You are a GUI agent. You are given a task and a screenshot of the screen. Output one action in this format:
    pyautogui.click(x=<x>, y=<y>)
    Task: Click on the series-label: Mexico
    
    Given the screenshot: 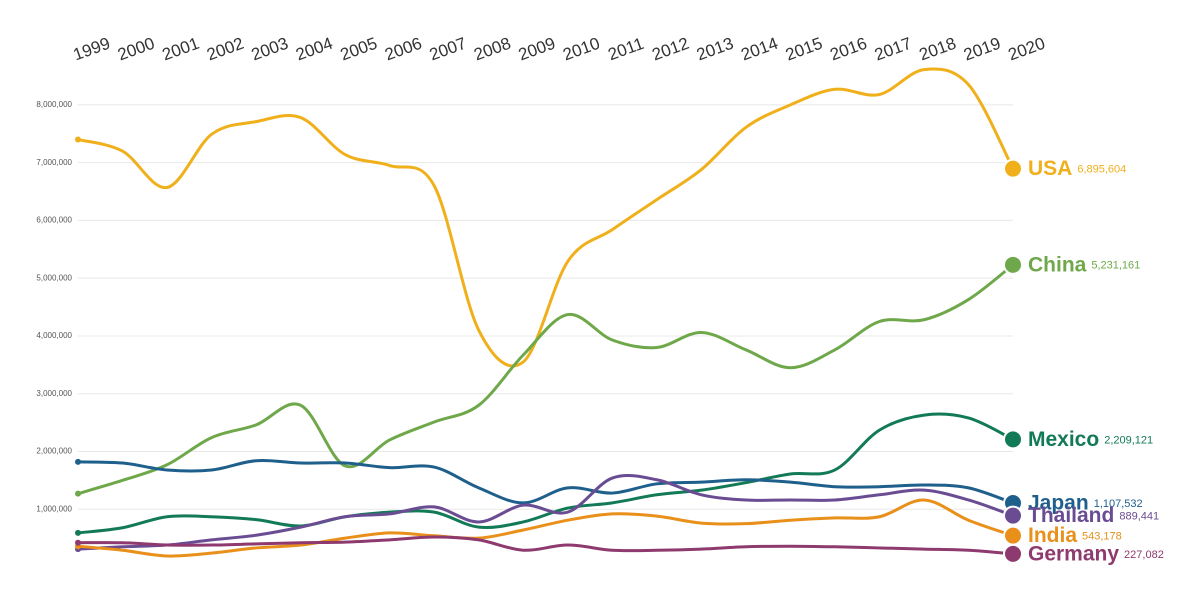 What is the action you would take?
    pyautogui.click(x=1063, y=439)
    